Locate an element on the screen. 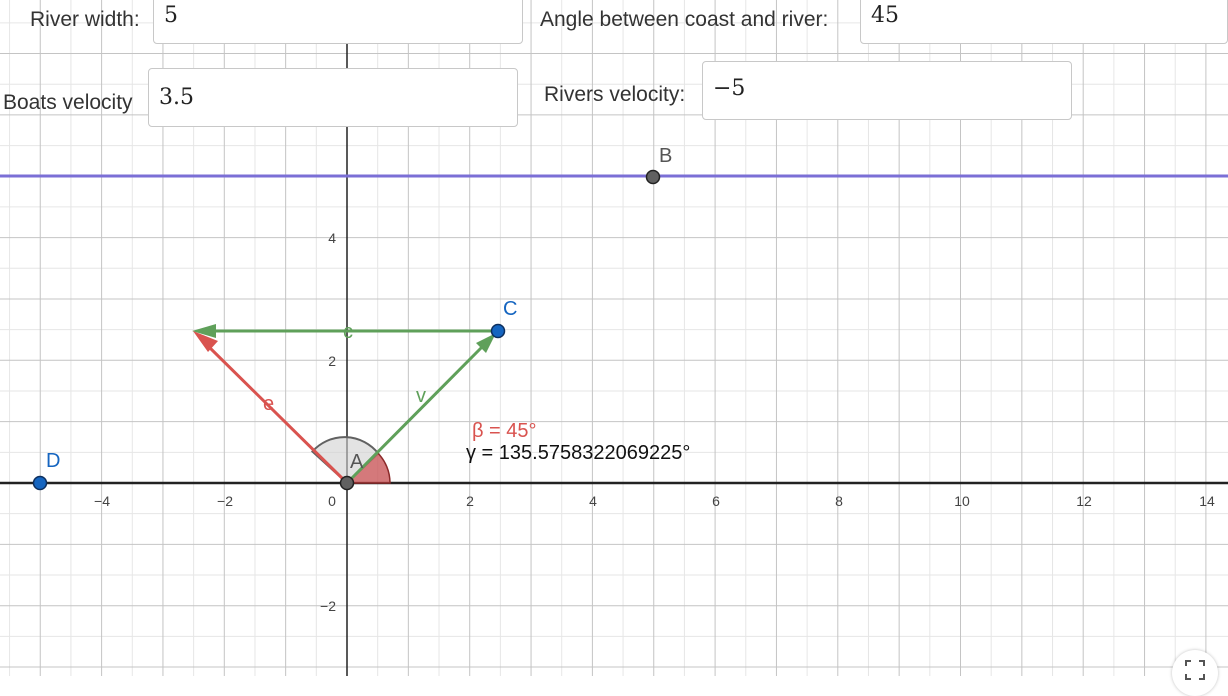  gamma-angle-sector is located at coordinates (345, 460).